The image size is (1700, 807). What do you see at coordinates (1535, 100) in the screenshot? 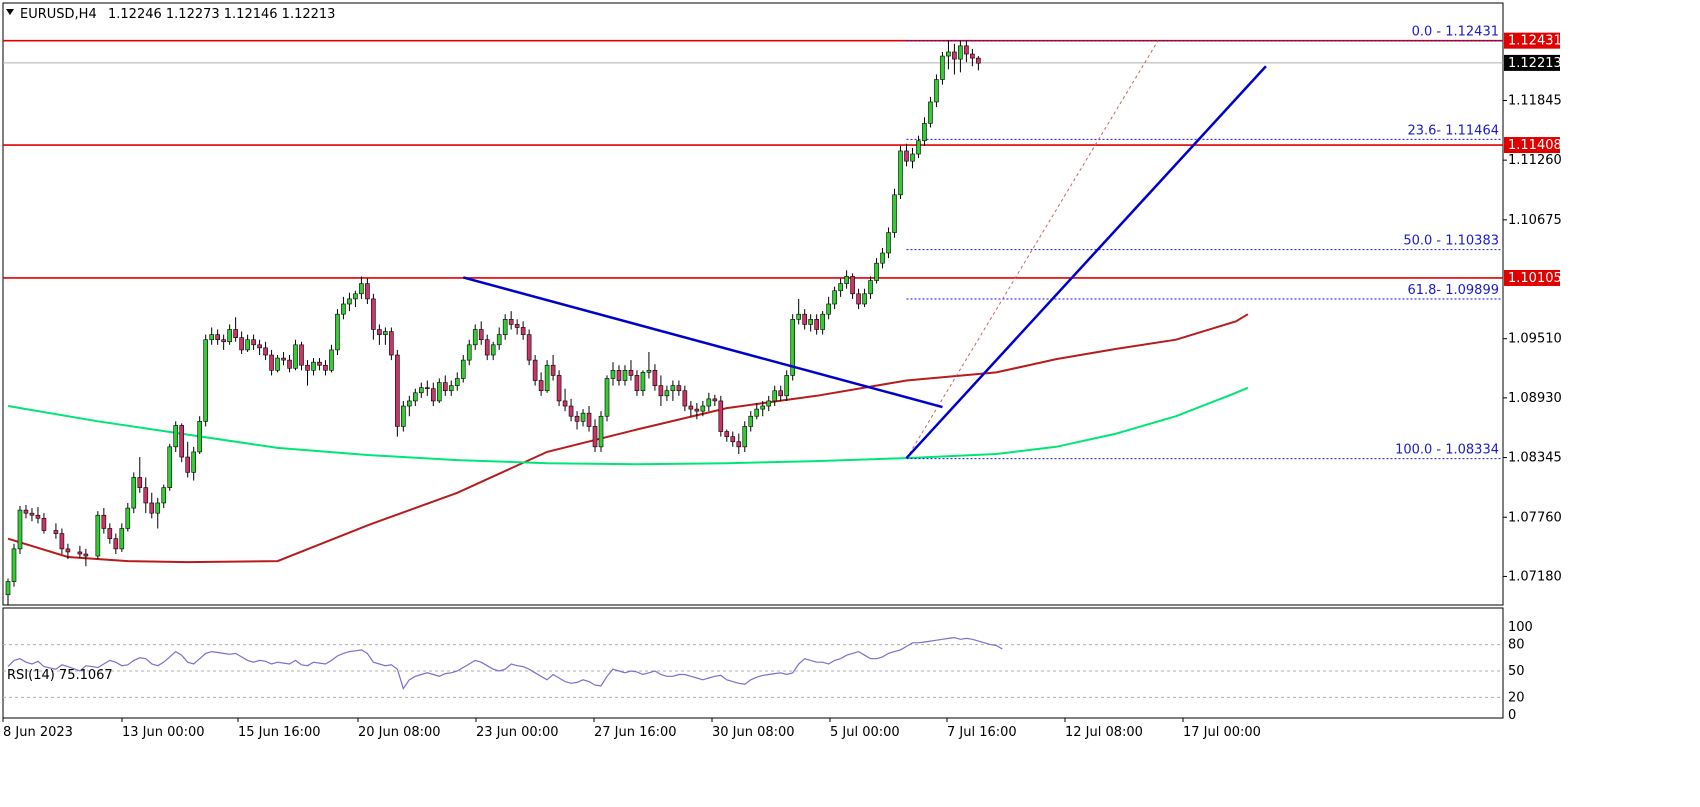
I see `price-tick-label: 1.11845` at bounding box center [1535, 100].